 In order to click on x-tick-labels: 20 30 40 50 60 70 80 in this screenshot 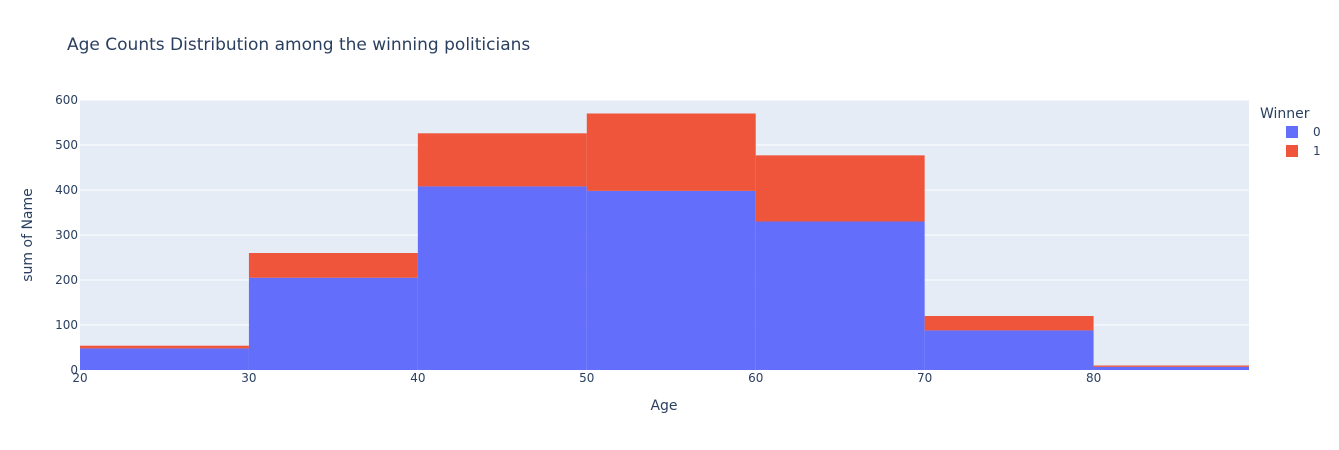, I will do `click(586, 378)`.